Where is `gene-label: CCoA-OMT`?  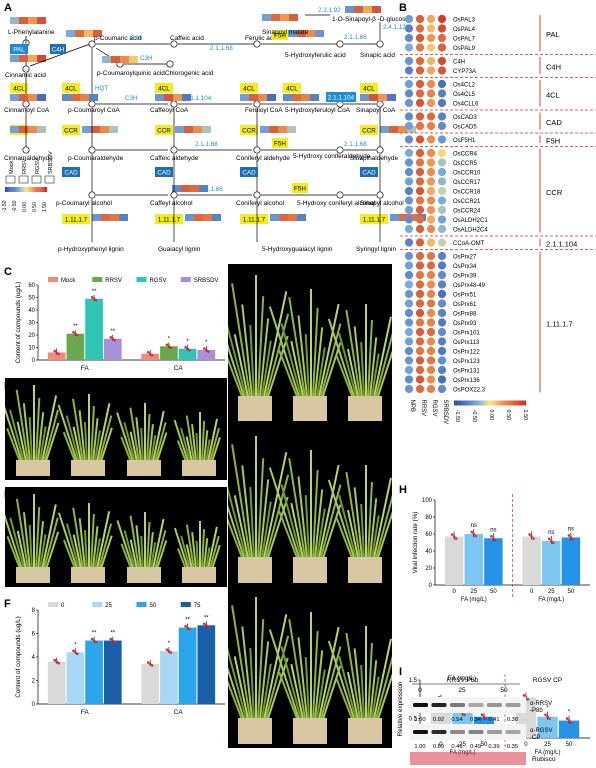
gene-label: CCoA-OMT is located at coordinates (469, 244).